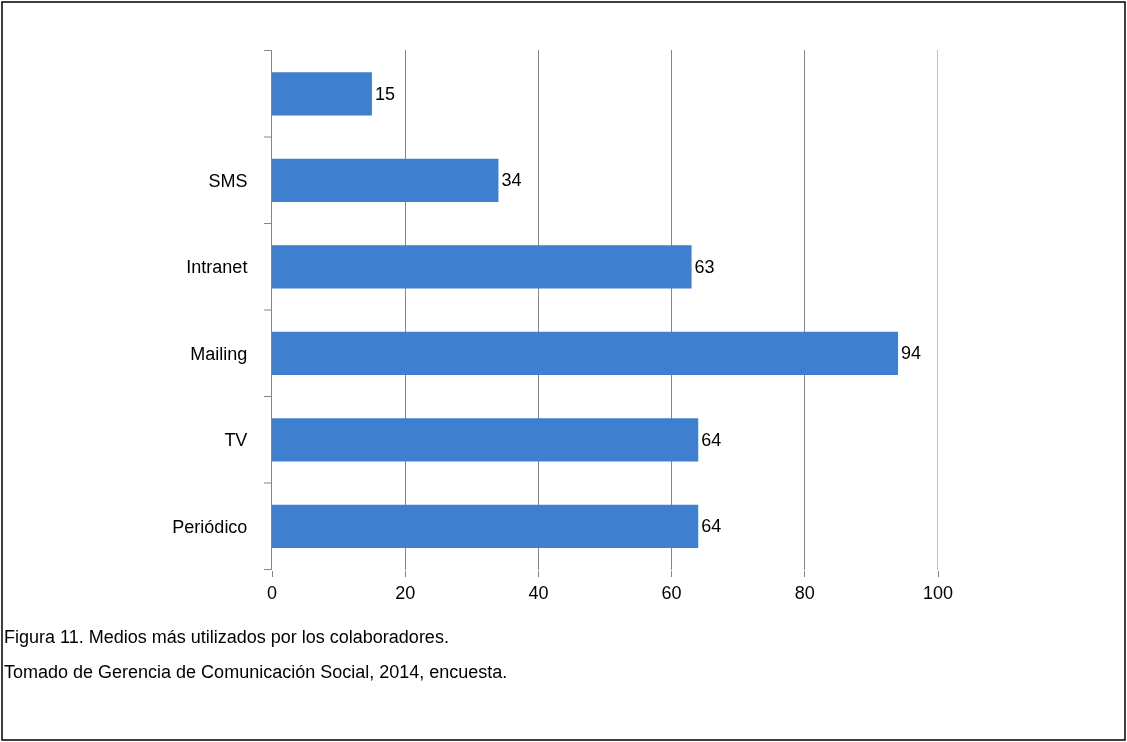 The width and height of the screenshot is (1127, 742). What do you see at coordinates (210, 526) in the screenshot?
I see `y-tick-label: Periódico` at bounding box center [210, 526].